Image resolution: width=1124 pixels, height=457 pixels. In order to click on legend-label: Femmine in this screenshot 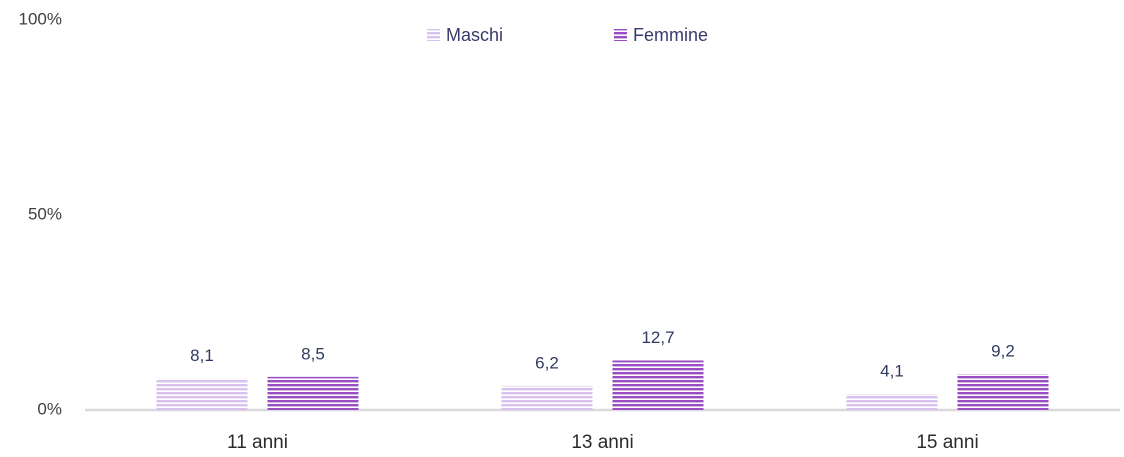, I will do `click(670, 35)`.